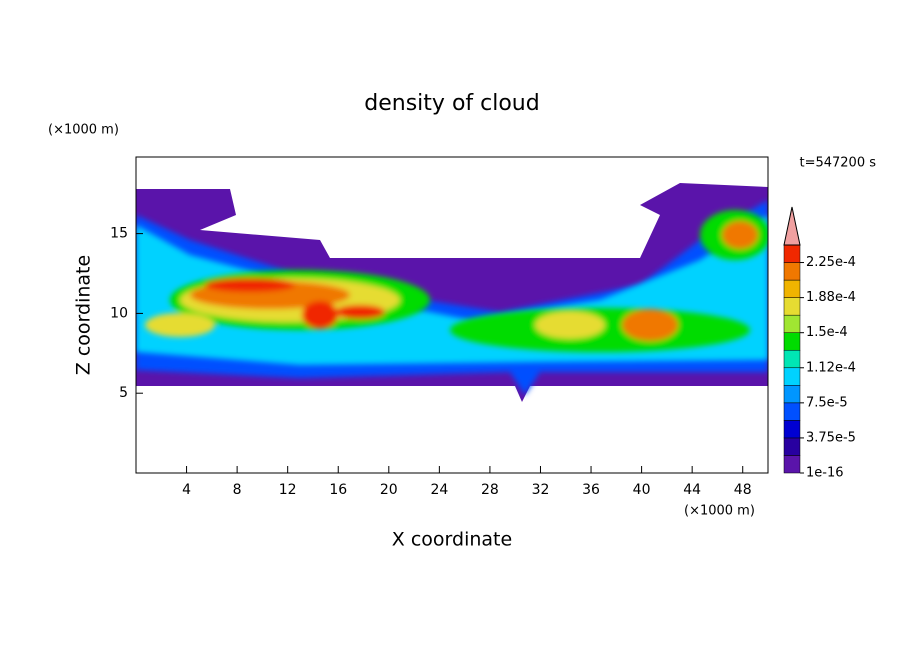 This screenshot has width=904, height=654. I want to click on x-tick-label: 24, so click(439, 490).